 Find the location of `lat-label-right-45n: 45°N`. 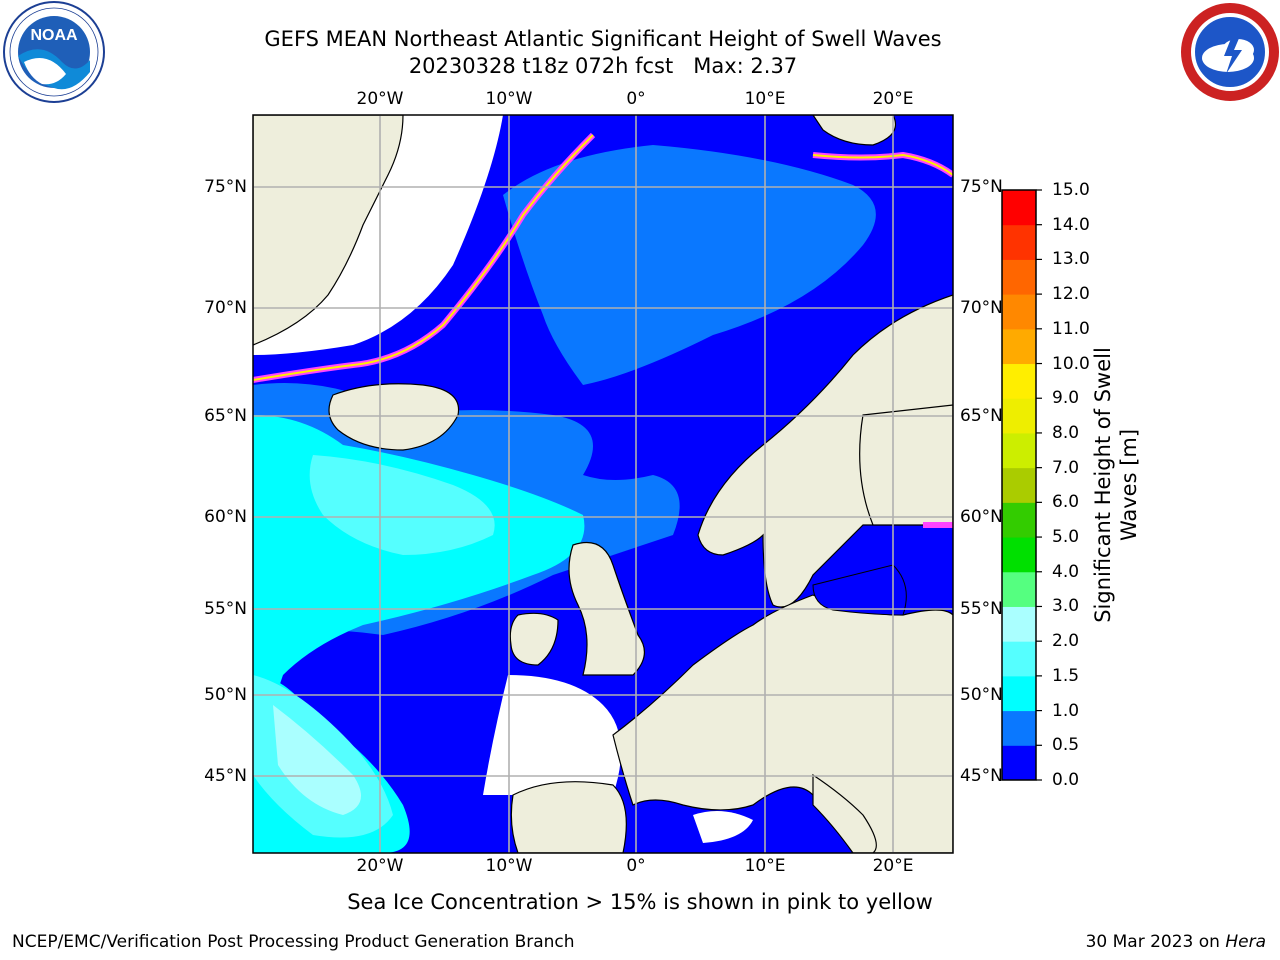

lat-label-right-45n: 45°N is located at coordinates (981, 776).